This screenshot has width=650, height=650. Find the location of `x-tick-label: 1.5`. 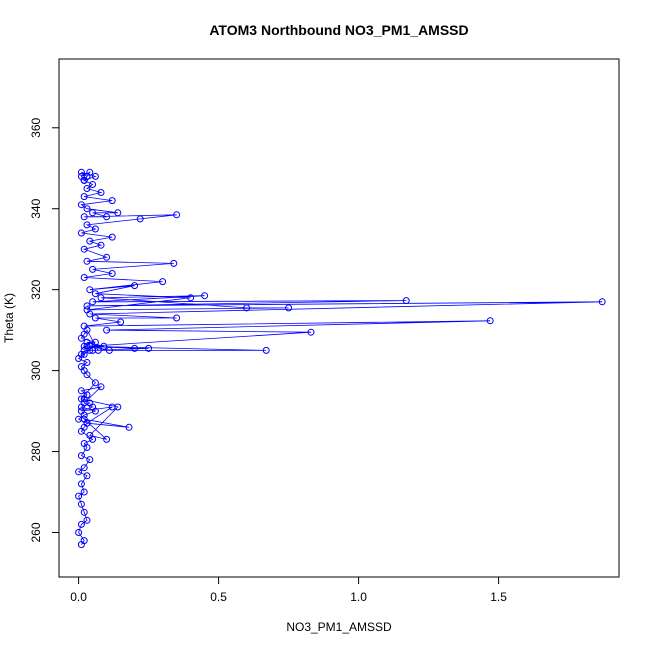

x-tick-label: 1.5 is located at coordinates (498, 597).